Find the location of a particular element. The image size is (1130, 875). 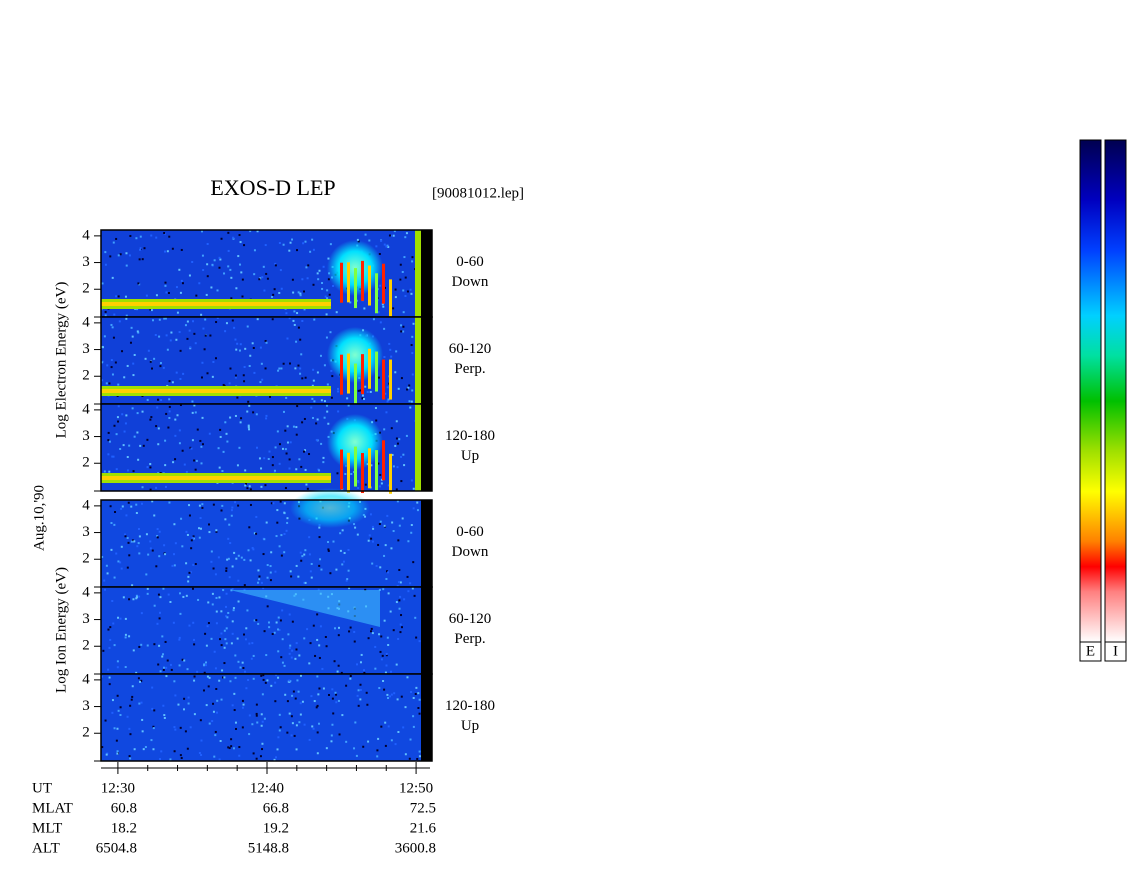

panel-label: 0-60 is located at coordinates (470, 262).